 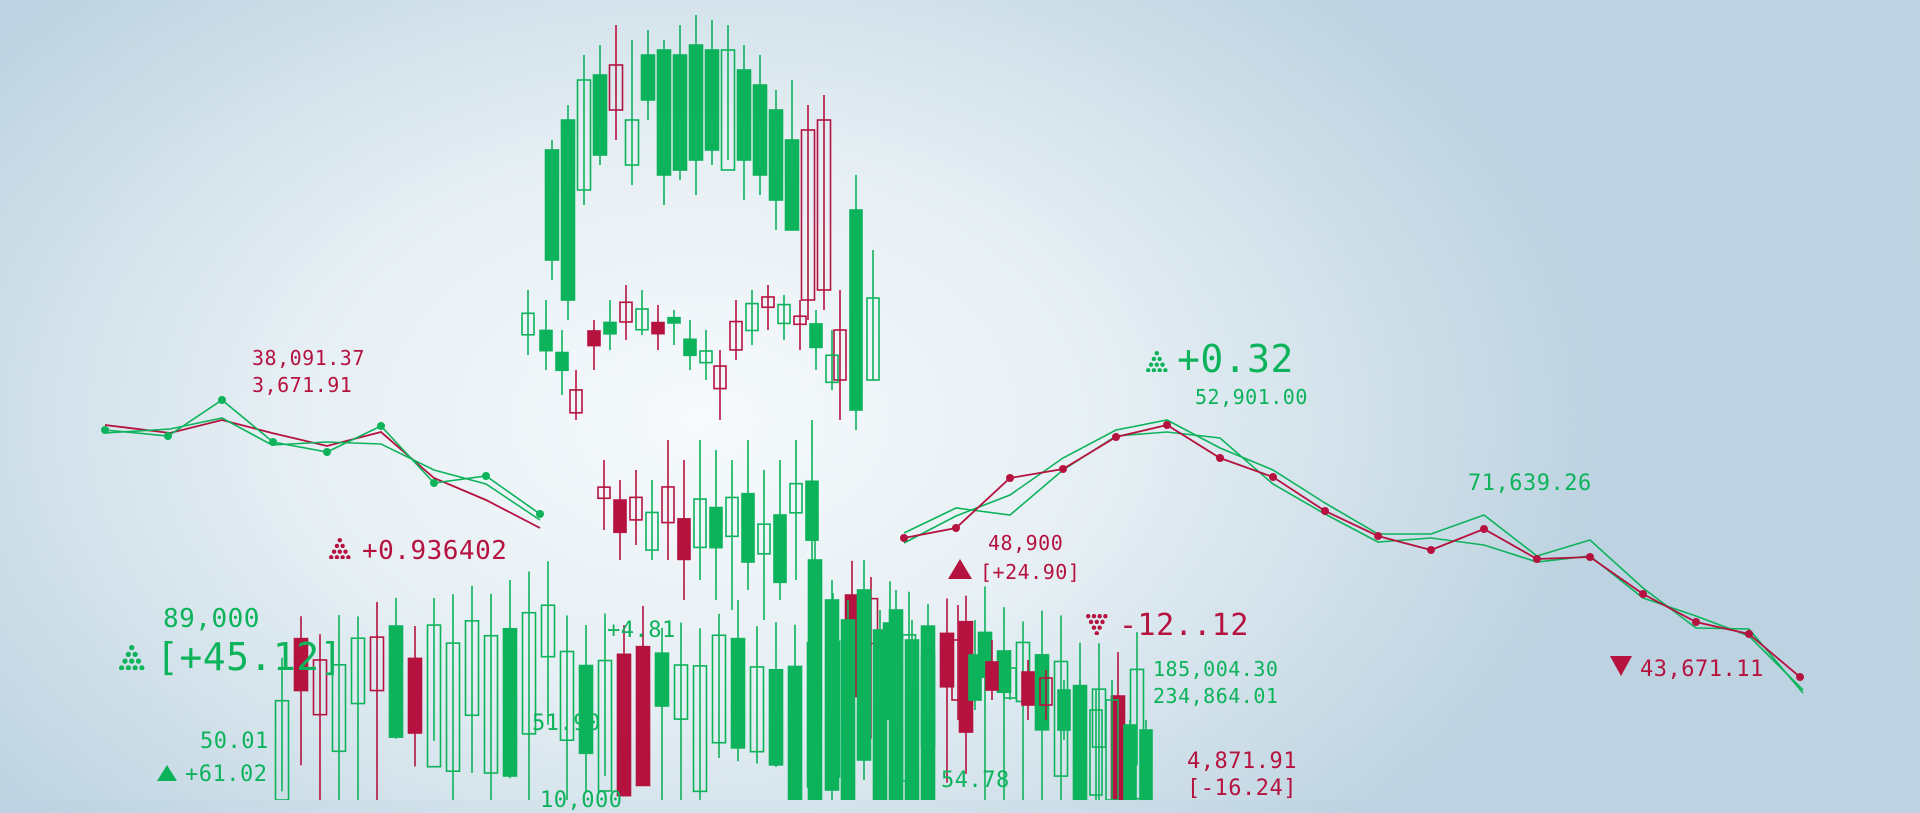 What do you see at coordinates (435, 551) in the screenshot?
I see `left-change-text: +0.936402` at bounding box center [435, 551].